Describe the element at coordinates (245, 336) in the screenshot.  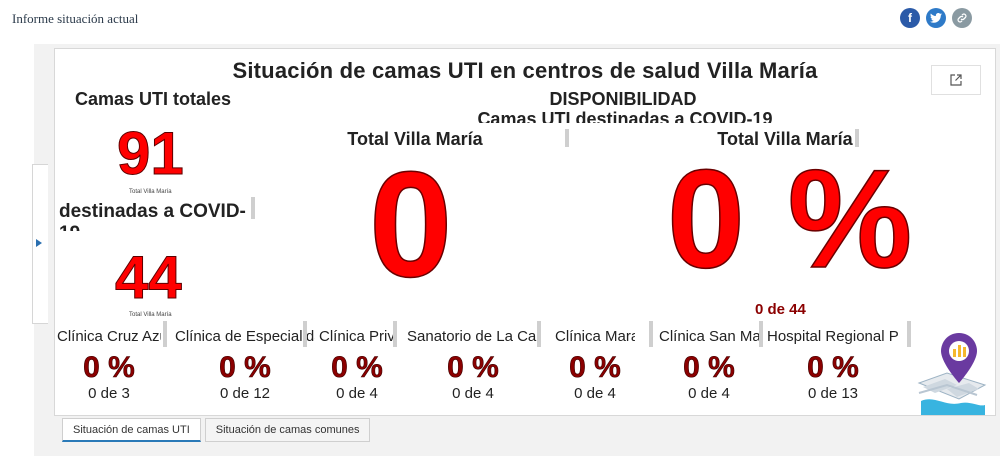
I see `clinic-name: Clínica de Especialidades` at that location.